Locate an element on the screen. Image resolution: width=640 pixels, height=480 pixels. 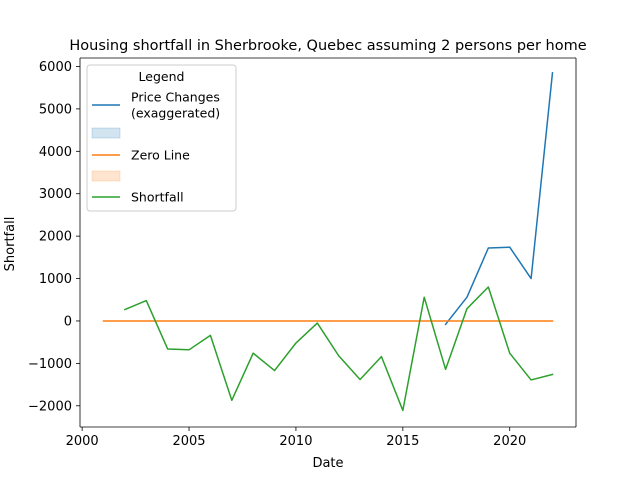
y-tick-label-1: −1000 is located at coordinates (50, 364).